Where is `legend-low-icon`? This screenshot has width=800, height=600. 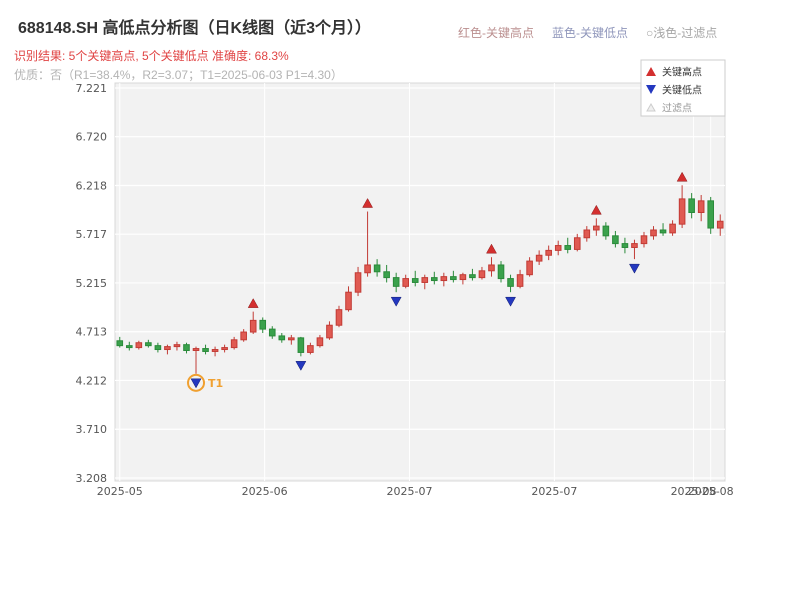
legend-low-icon is located at coordinates (651, 89).